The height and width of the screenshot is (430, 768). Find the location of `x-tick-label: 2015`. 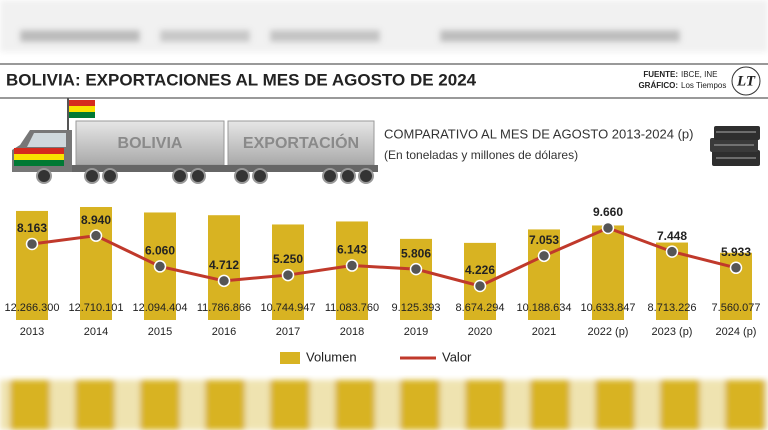

x-tick-label: 2015 is located at coordinates (160, 332).